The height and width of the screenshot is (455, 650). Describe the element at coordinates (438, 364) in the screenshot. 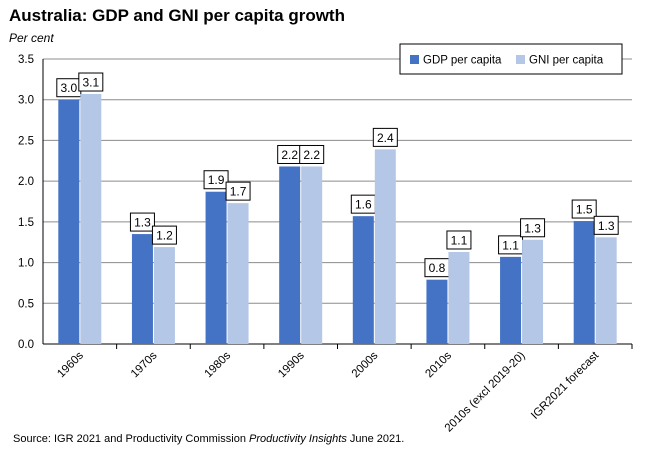

I see `x-tick-label: 2010s` at that location.